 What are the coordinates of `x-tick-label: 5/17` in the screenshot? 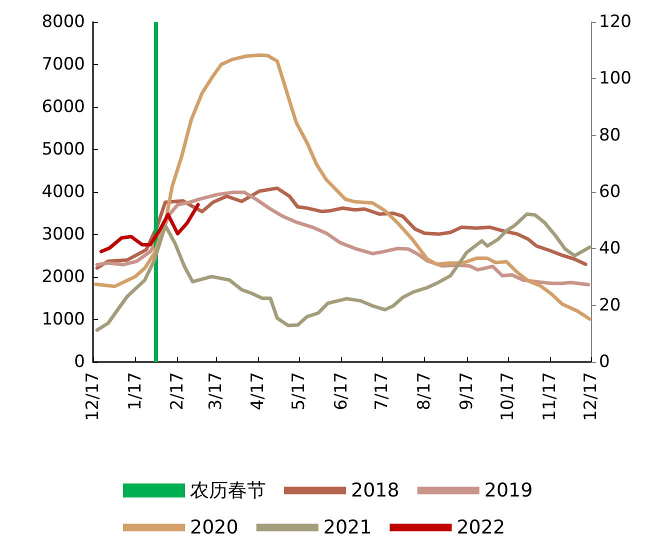 It's located at (299, 391).